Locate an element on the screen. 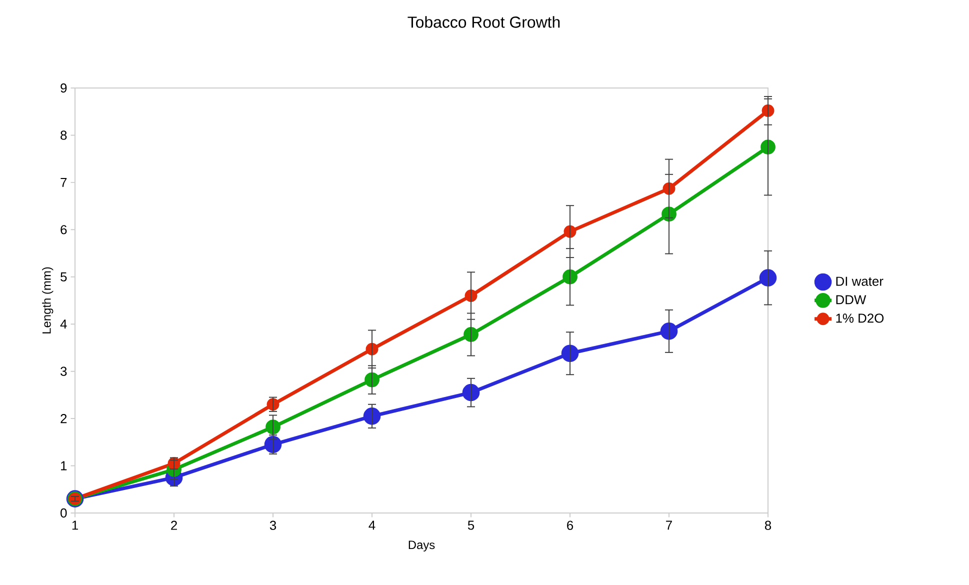  legend-label: DDW is located at coordinates (851, 299).